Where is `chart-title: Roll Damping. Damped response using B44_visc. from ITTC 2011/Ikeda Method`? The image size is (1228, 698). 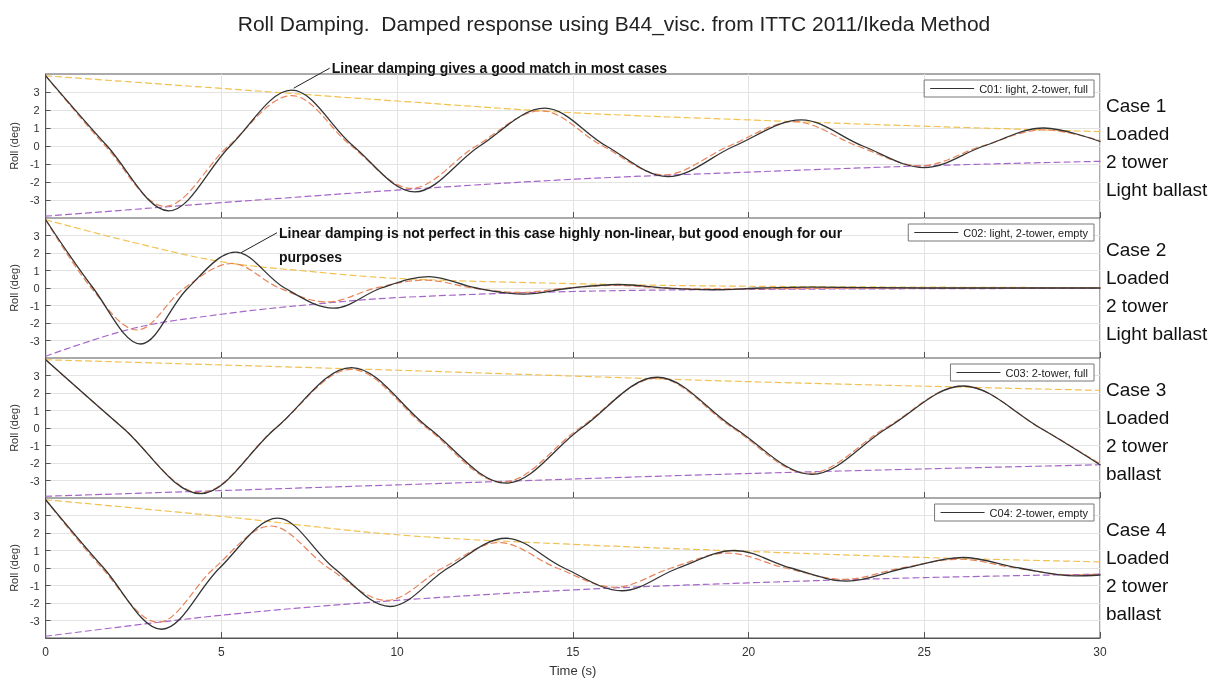 chart-title: Roll Damping. Damped response using B44_visc. from ITTC 2011/Ikeda Method is located at coordinates (614, 24).